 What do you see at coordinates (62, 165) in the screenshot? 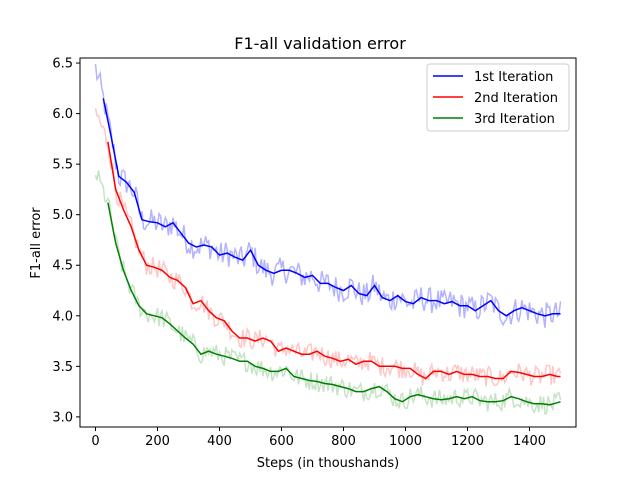
I see `y-tick-label: 5.5` at bounding box center [62, 165].